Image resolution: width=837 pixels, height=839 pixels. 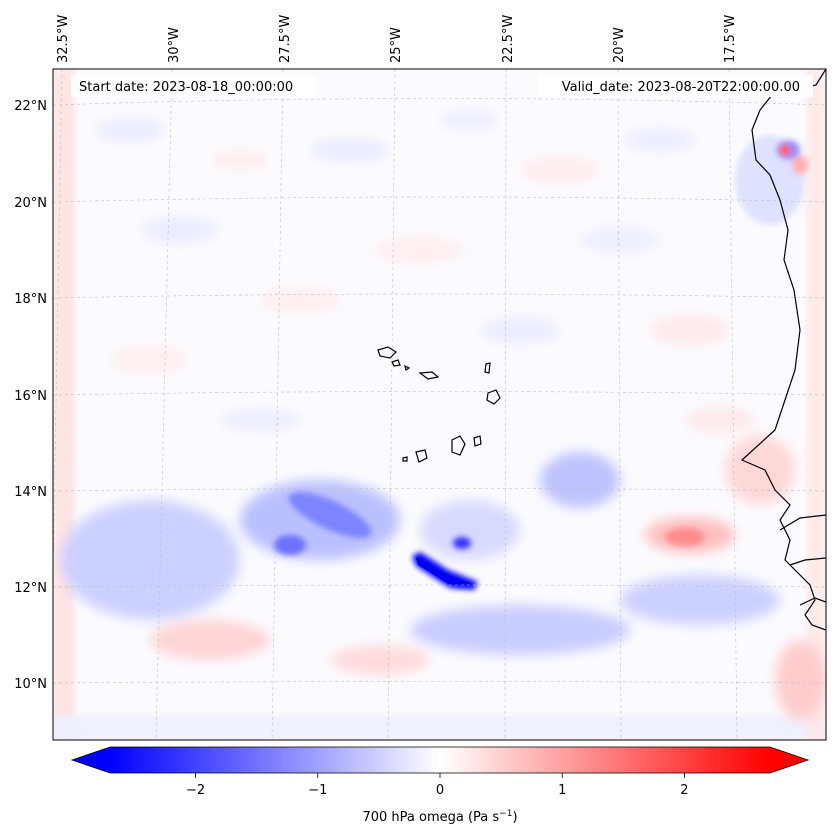 What do you see at coordinates (783, 350) in the screenshot?
I see `coastline` at bounding box center [783, 350].